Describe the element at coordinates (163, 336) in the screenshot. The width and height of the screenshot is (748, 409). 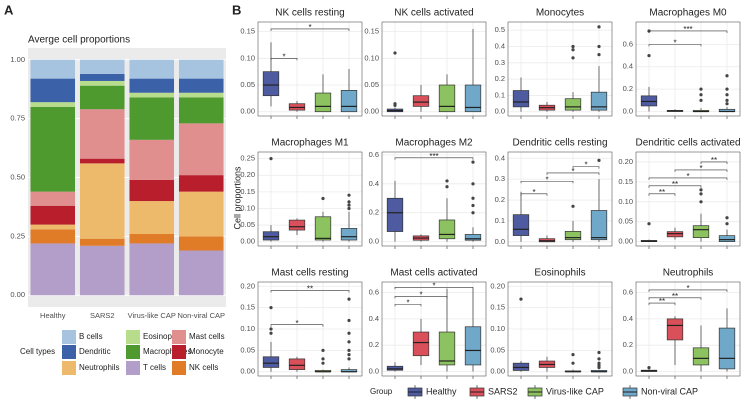
I see `legend-label: Eosinophils` at that location.